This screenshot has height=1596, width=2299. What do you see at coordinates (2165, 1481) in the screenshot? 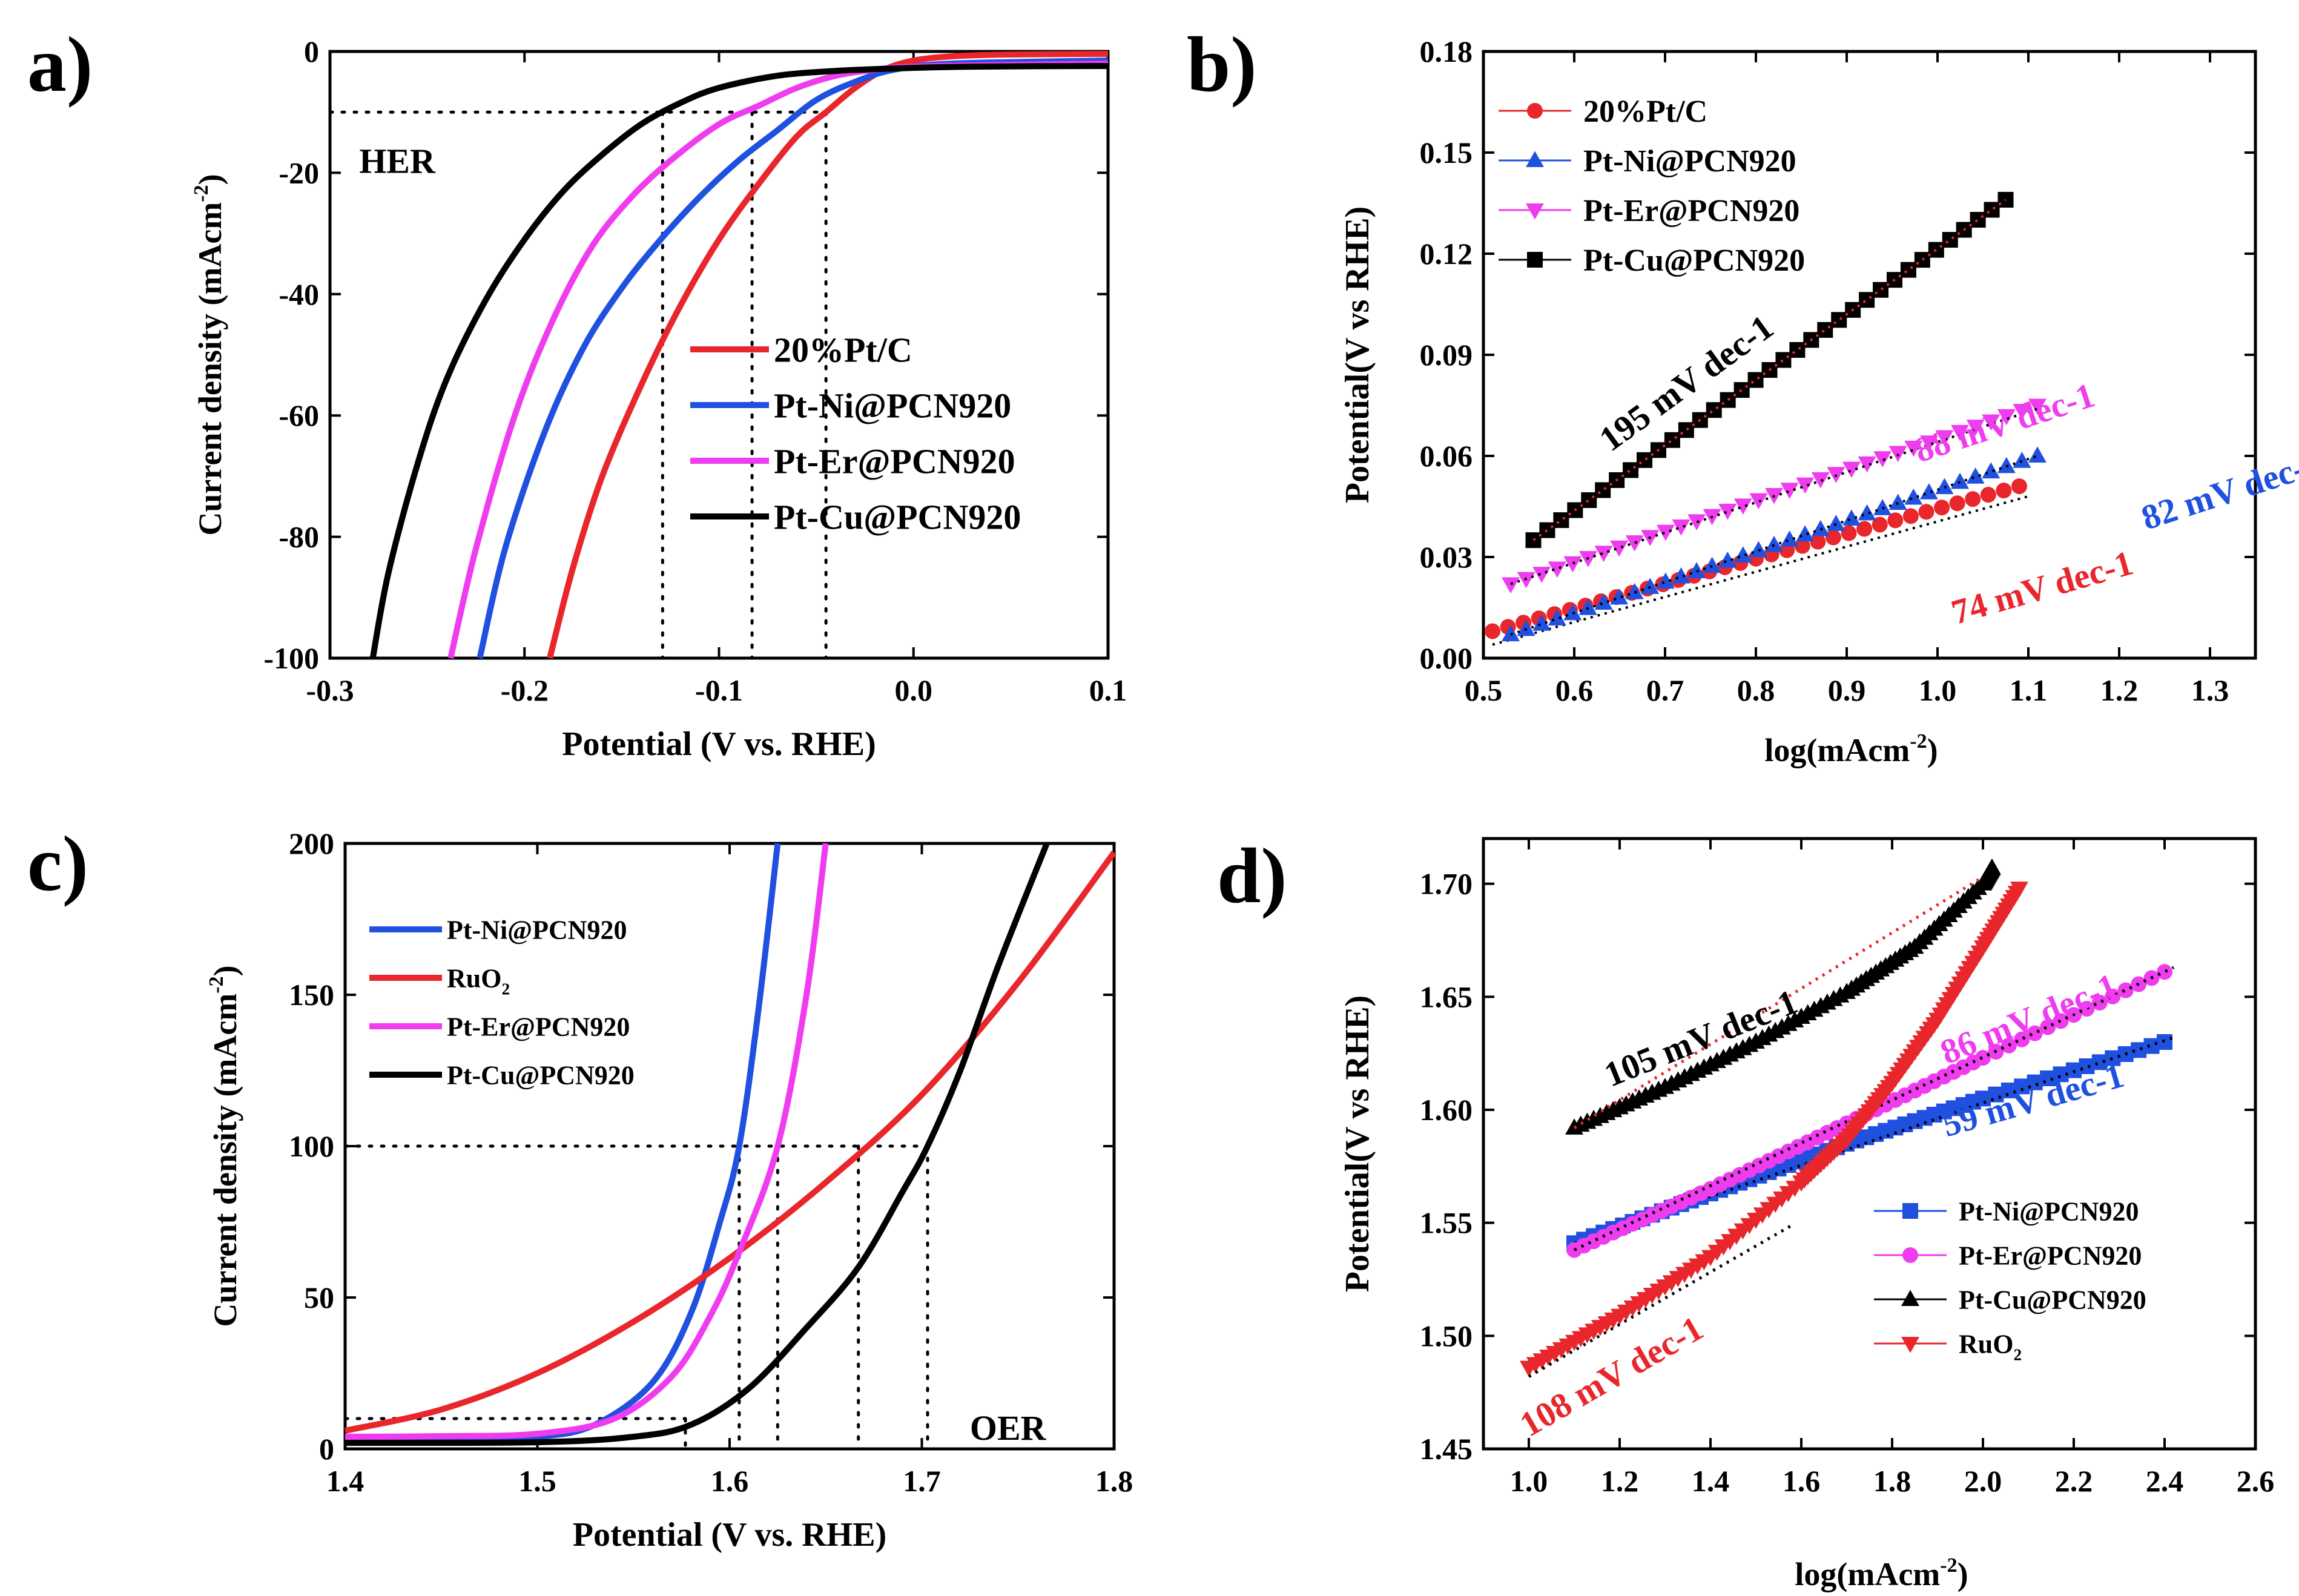
I see `x-tick-label: 2.4` at bounding box center [2165, 1481].